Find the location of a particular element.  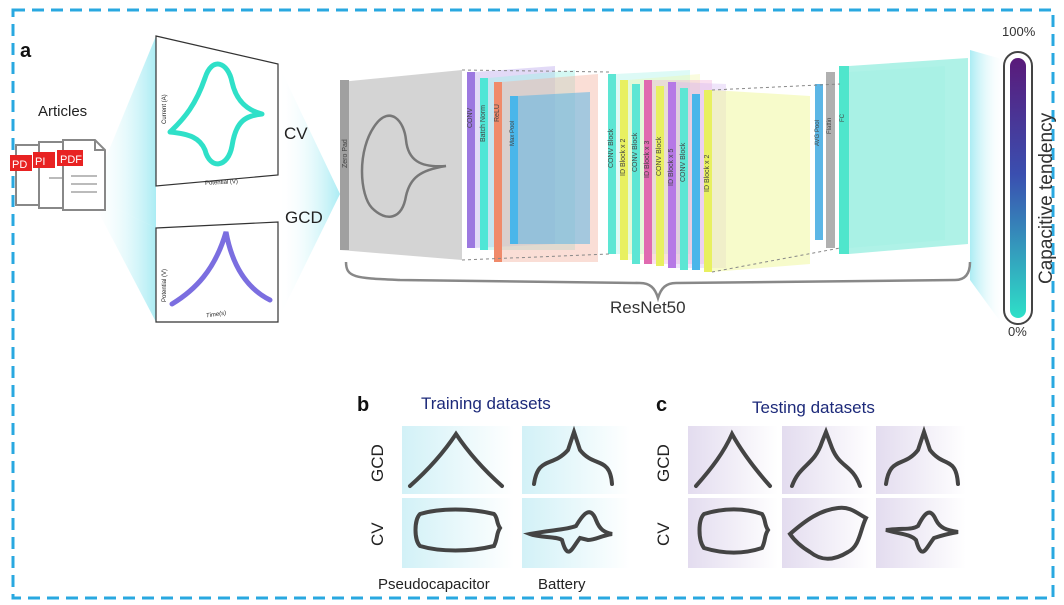

articles-label: Articles is located at coordinates (63, 111).